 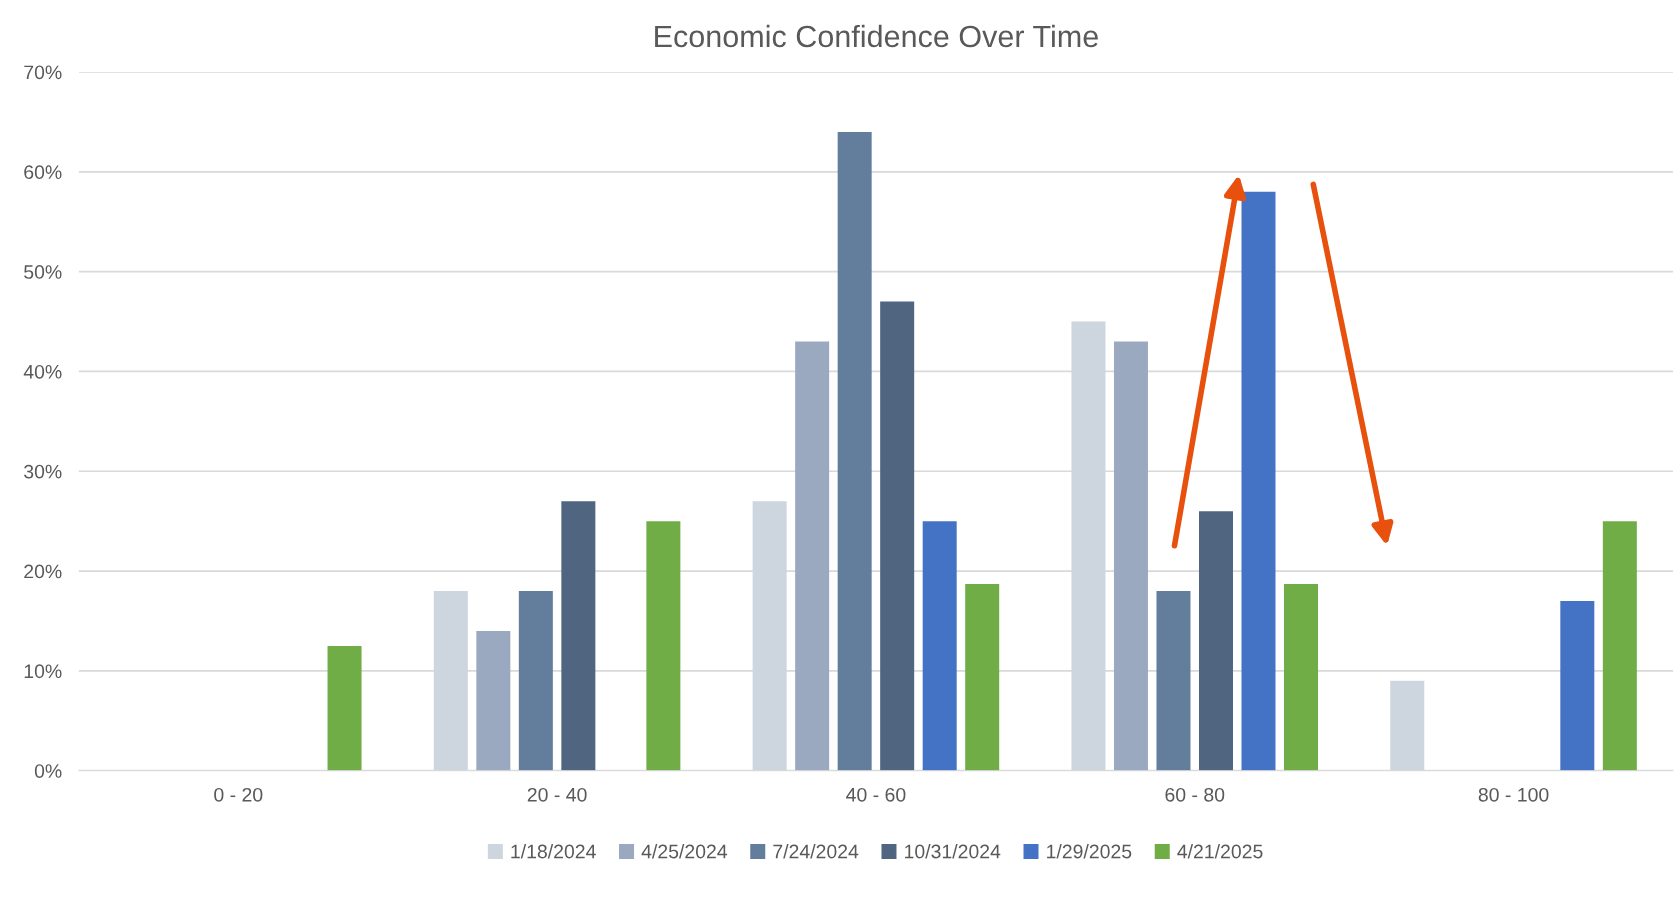 I want to click on legend-label: 7/24/2024, so click(x=816, y=851).